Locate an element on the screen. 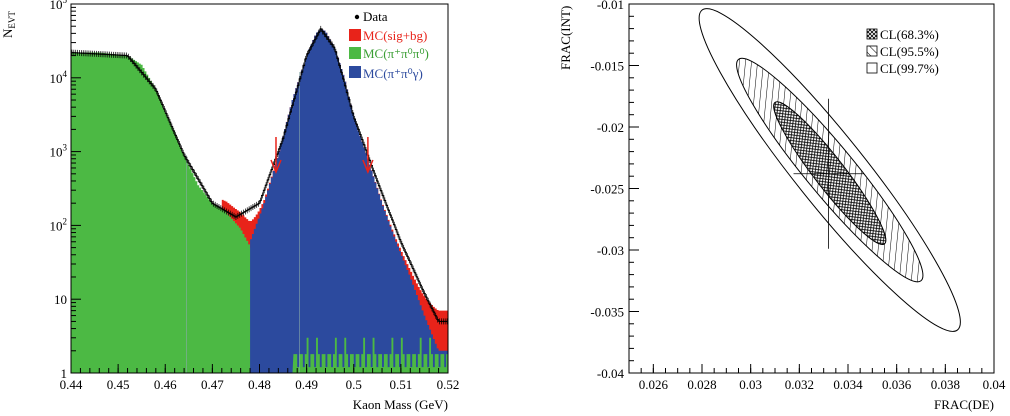 This screenshot has height=416, width=1010. y-tick-label: -0.01 is located at coordinates (610, 6).